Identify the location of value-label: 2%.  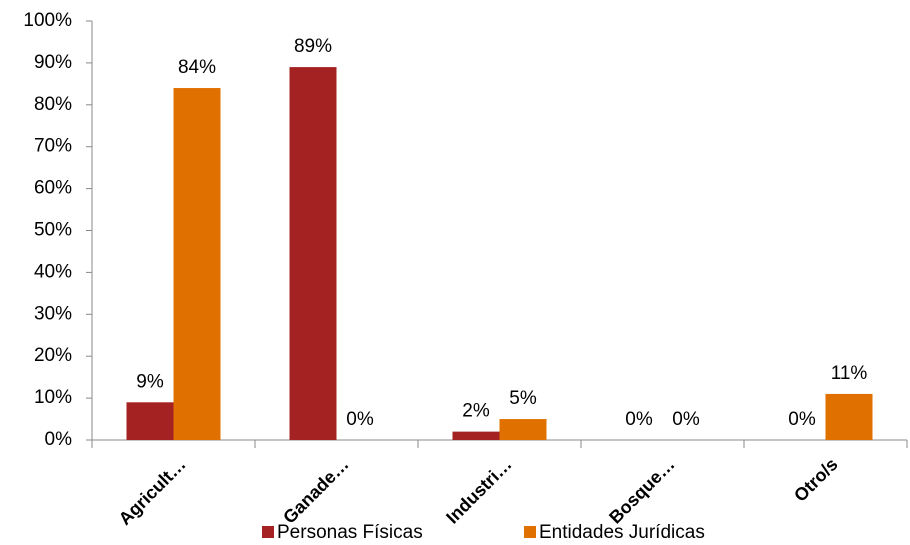
(476, 411).